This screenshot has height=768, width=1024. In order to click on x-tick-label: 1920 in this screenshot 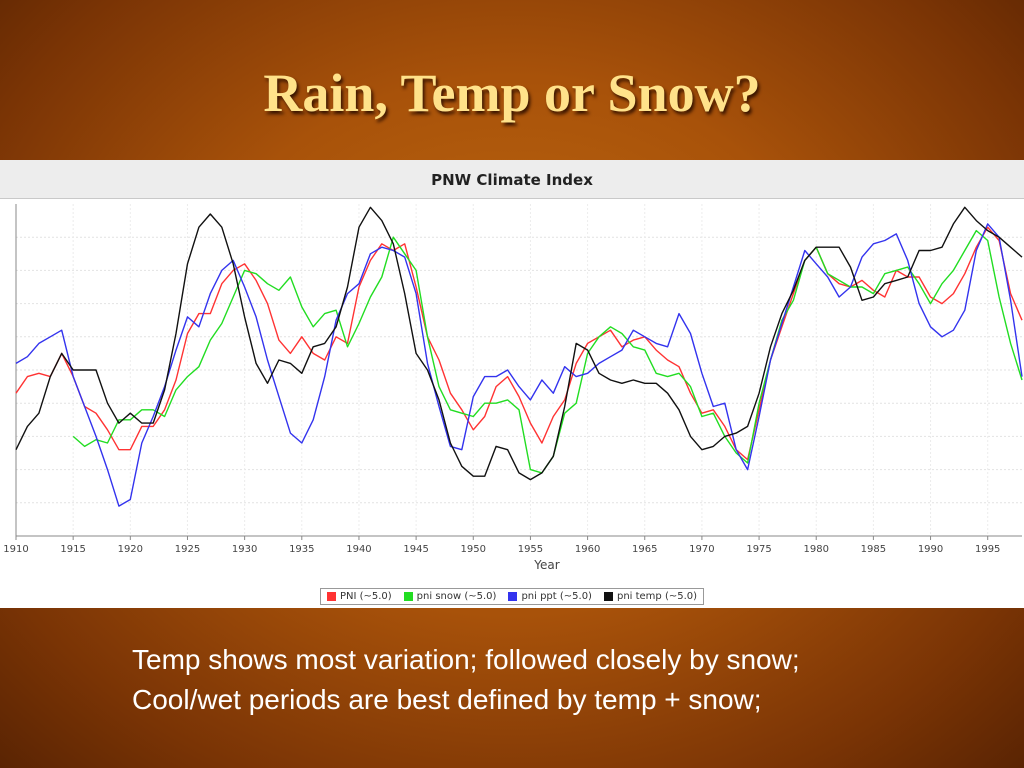, I will do `click(130, 549)`.